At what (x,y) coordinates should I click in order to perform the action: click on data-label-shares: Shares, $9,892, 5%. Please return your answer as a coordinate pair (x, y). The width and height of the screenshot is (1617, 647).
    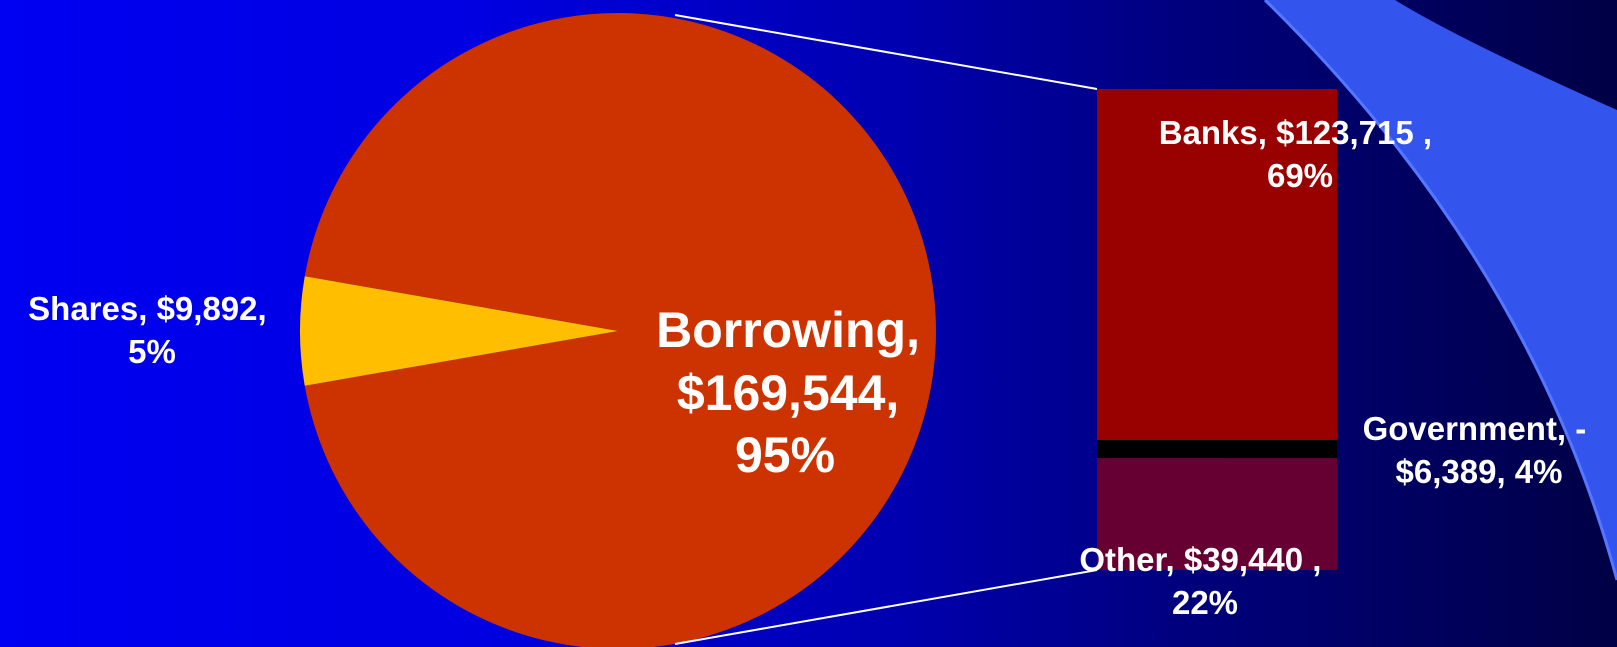
    Looking at the image, I should click on (152, 330).